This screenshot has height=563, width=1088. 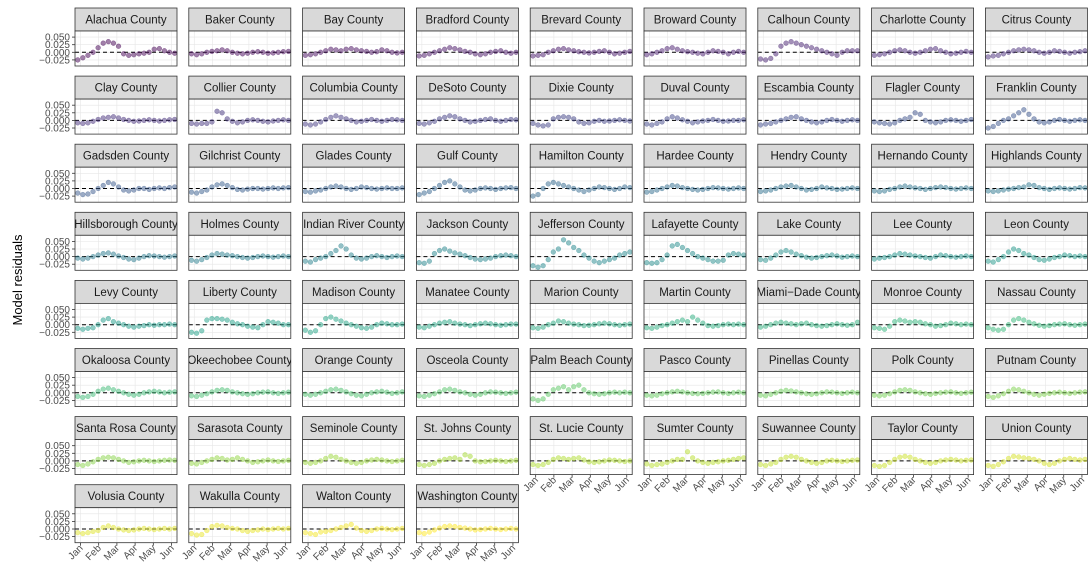 I want to click on facet: Marion County, so click(x=581, y=309).